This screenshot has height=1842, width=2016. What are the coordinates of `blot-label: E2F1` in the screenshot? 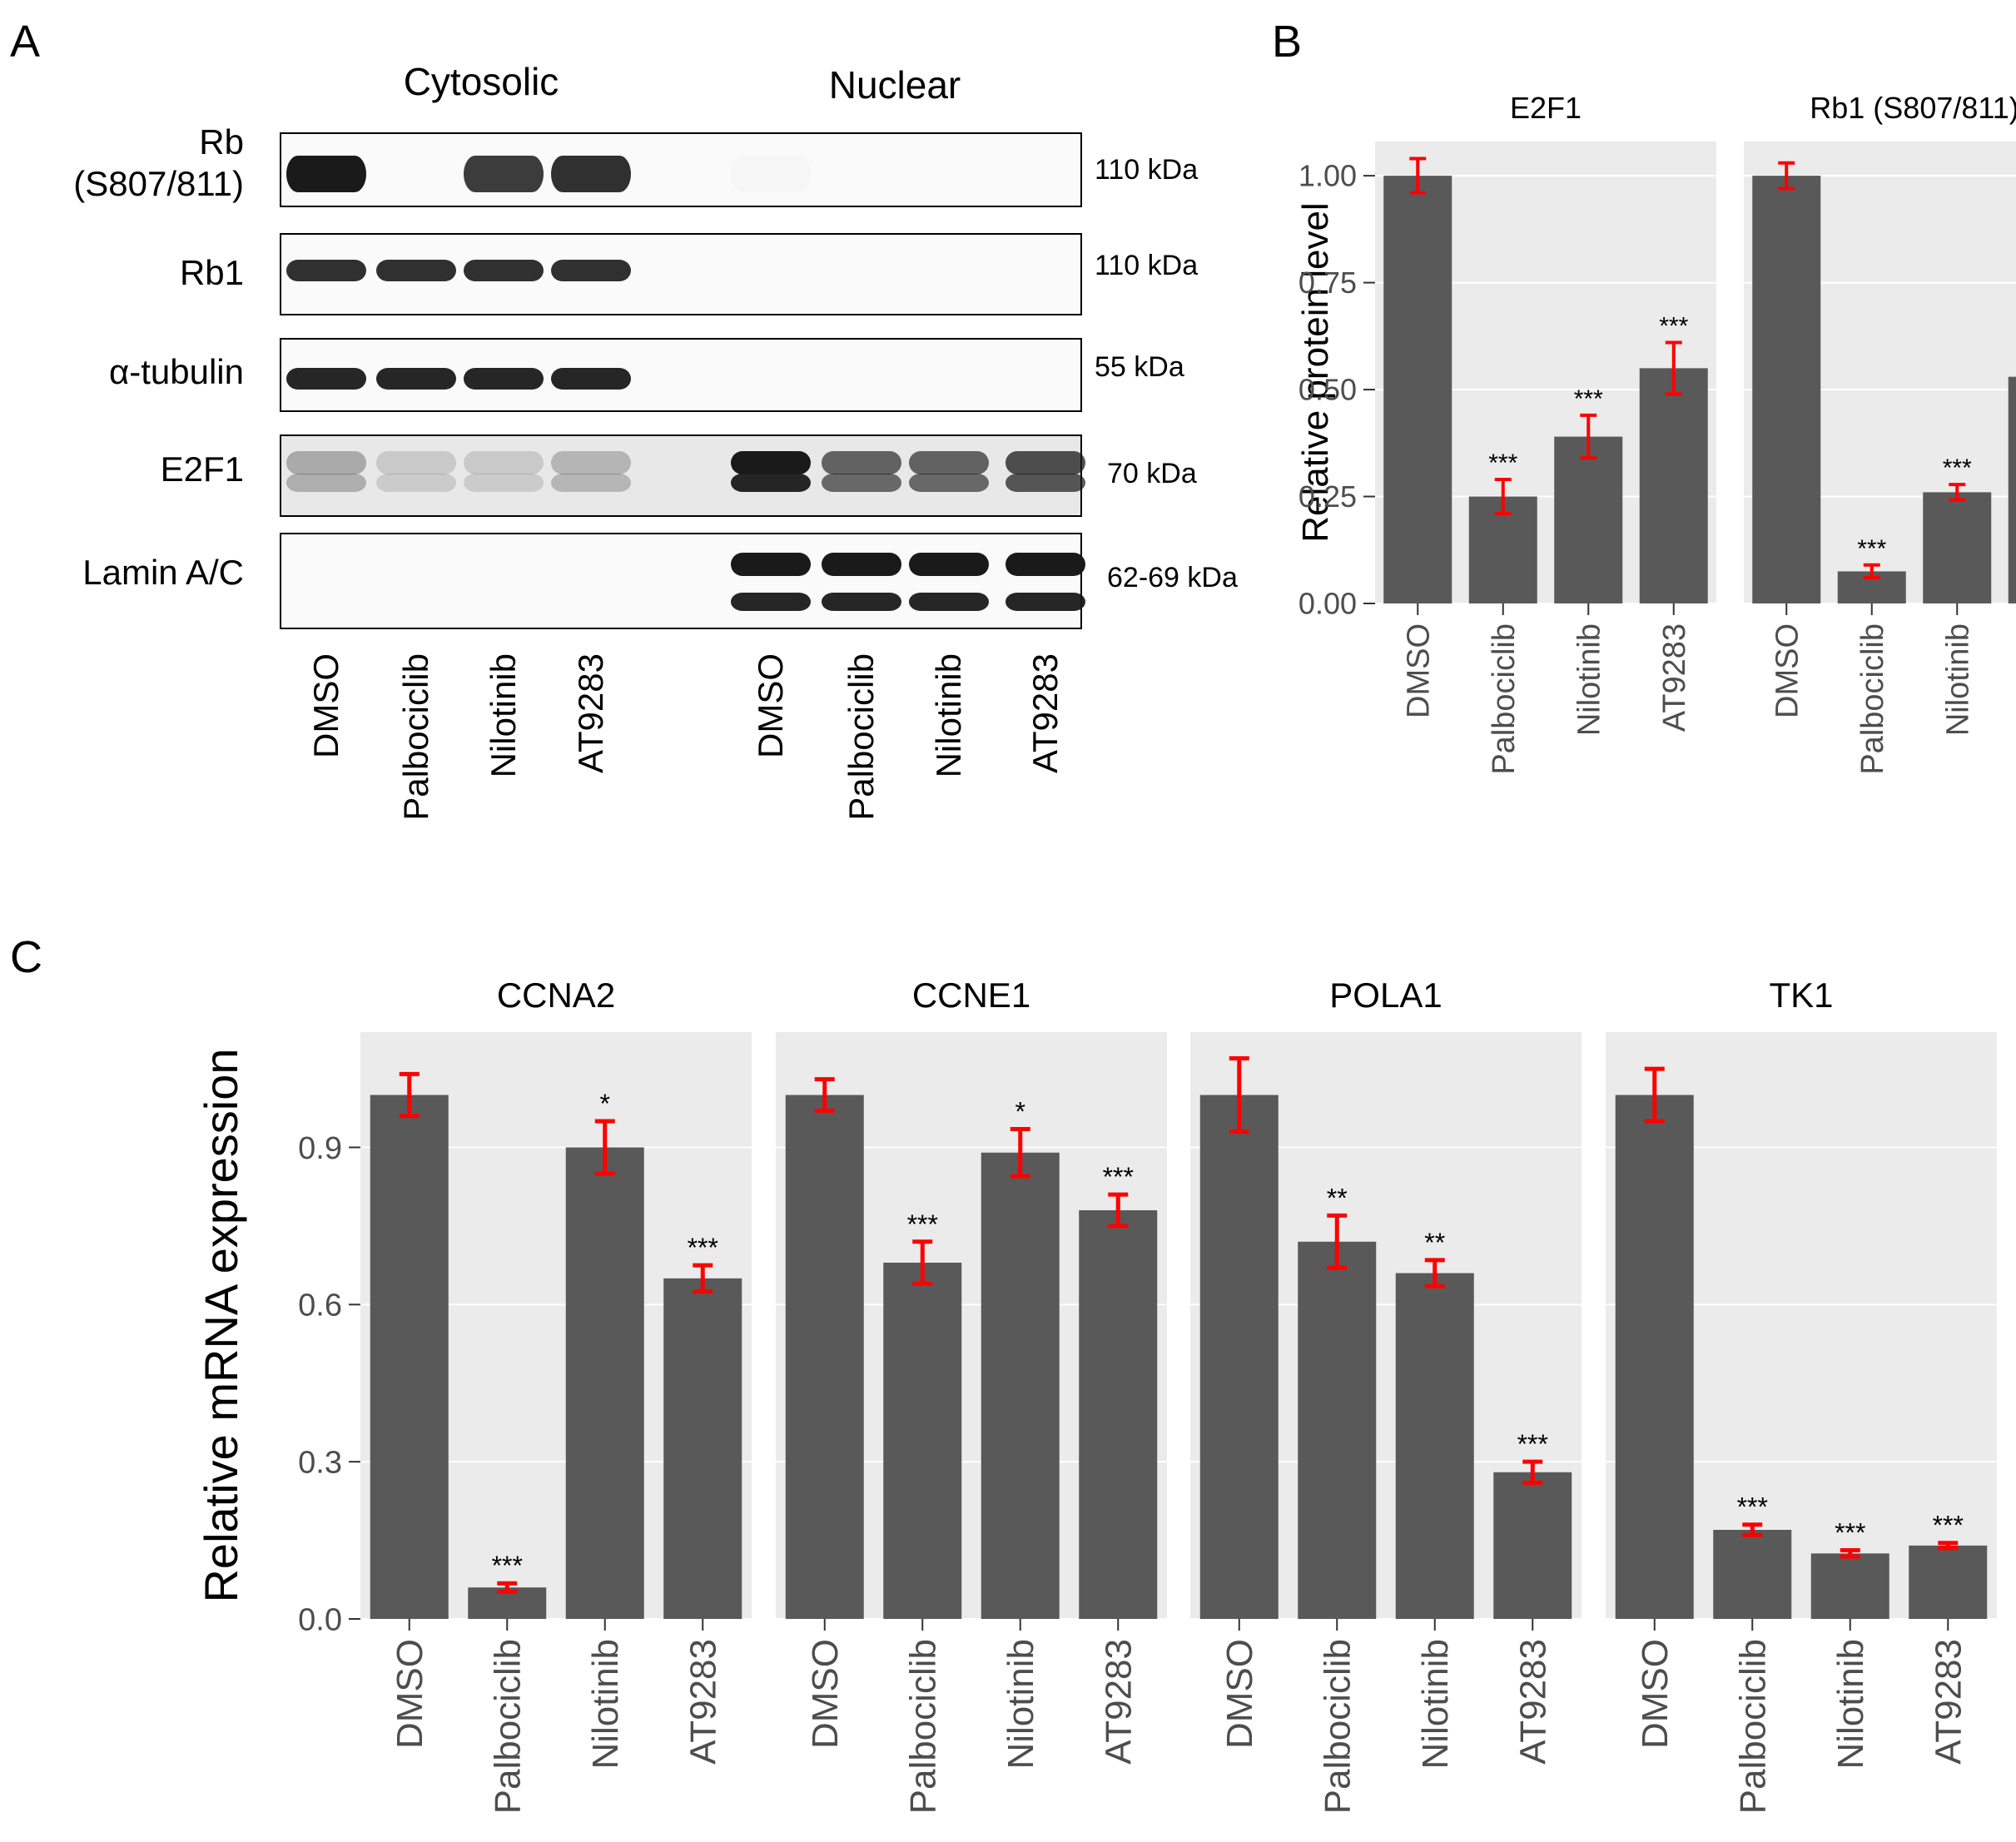 It's located at (202, 469).